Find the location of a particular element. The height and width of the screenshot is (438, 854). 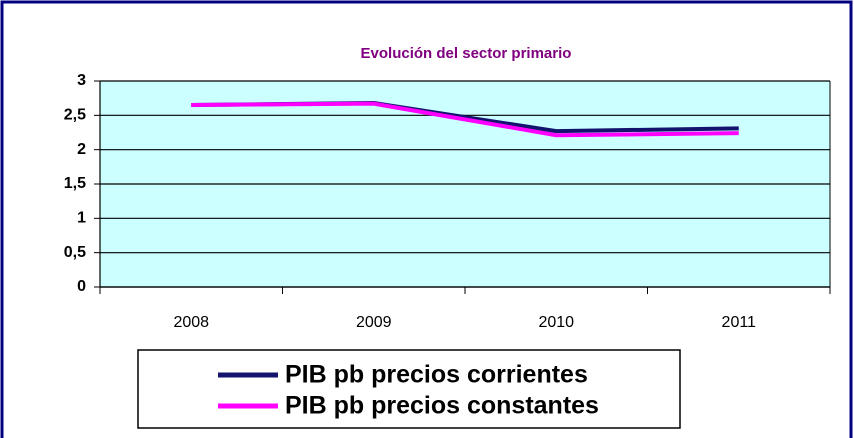

x-tick-label: 2011 is located at coordinates (739, 322).